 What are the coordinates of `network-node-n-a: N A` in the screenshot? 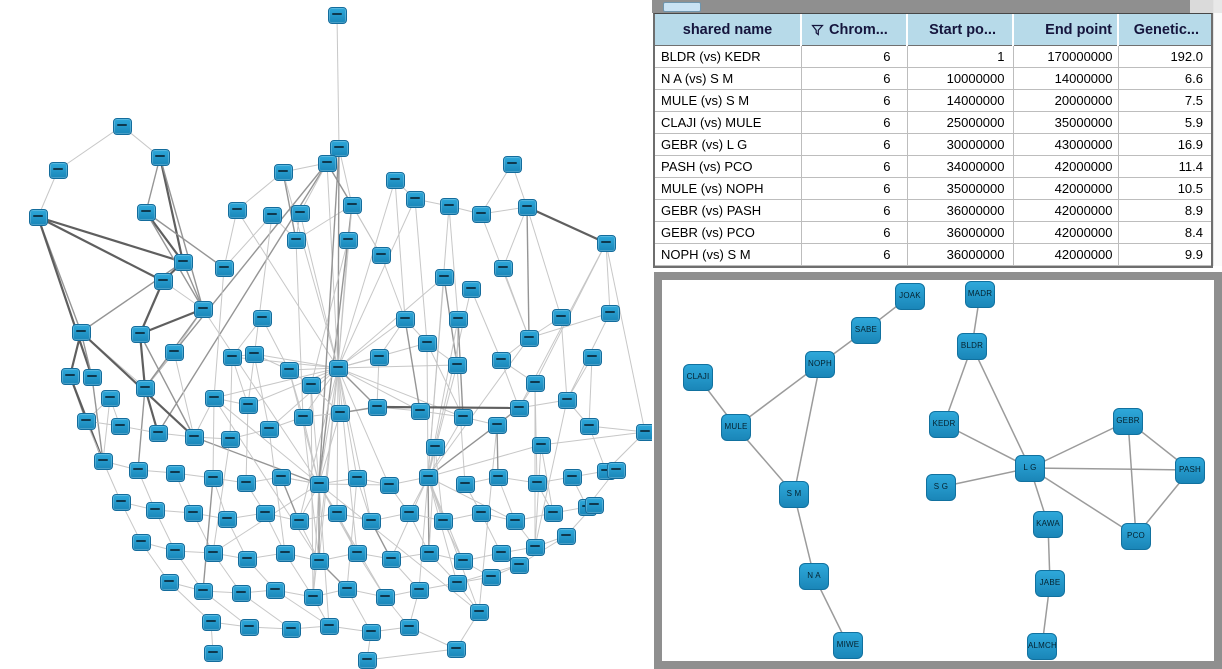 It's located at (814, 576).